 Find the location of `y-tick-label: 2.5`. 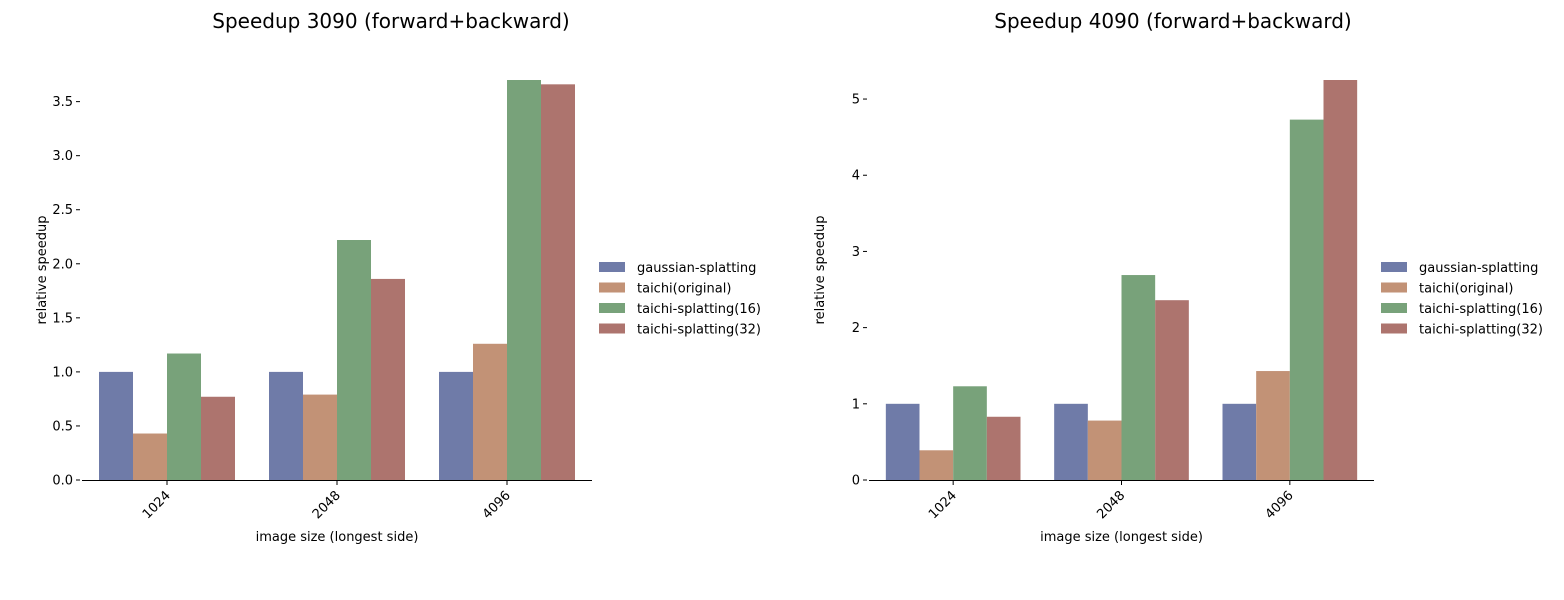

y-tick-label: 2.5 is located at coordinates (62, 210).